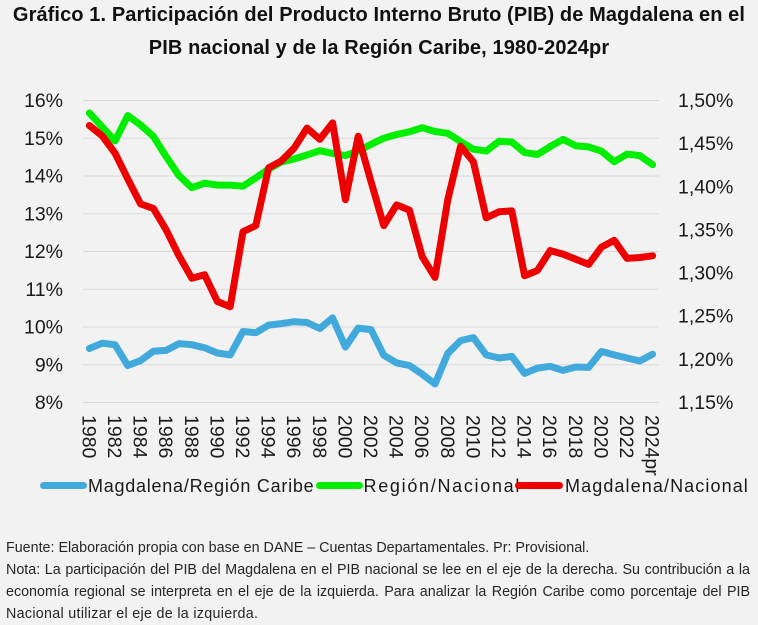  I want to click on svg-text: 13%, so click(43, 214).